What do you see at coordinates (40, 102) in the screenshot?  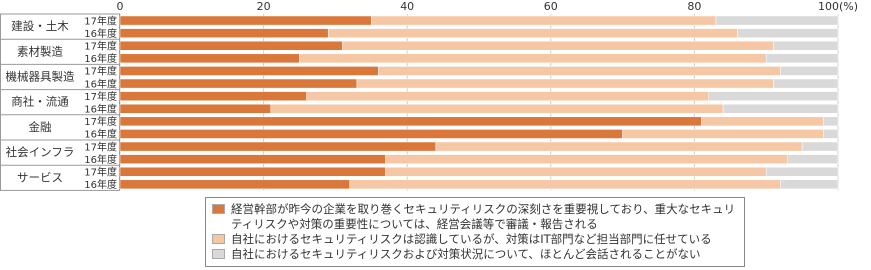 I see `group-label: 商社・流通` at bounding box center [40, 102].